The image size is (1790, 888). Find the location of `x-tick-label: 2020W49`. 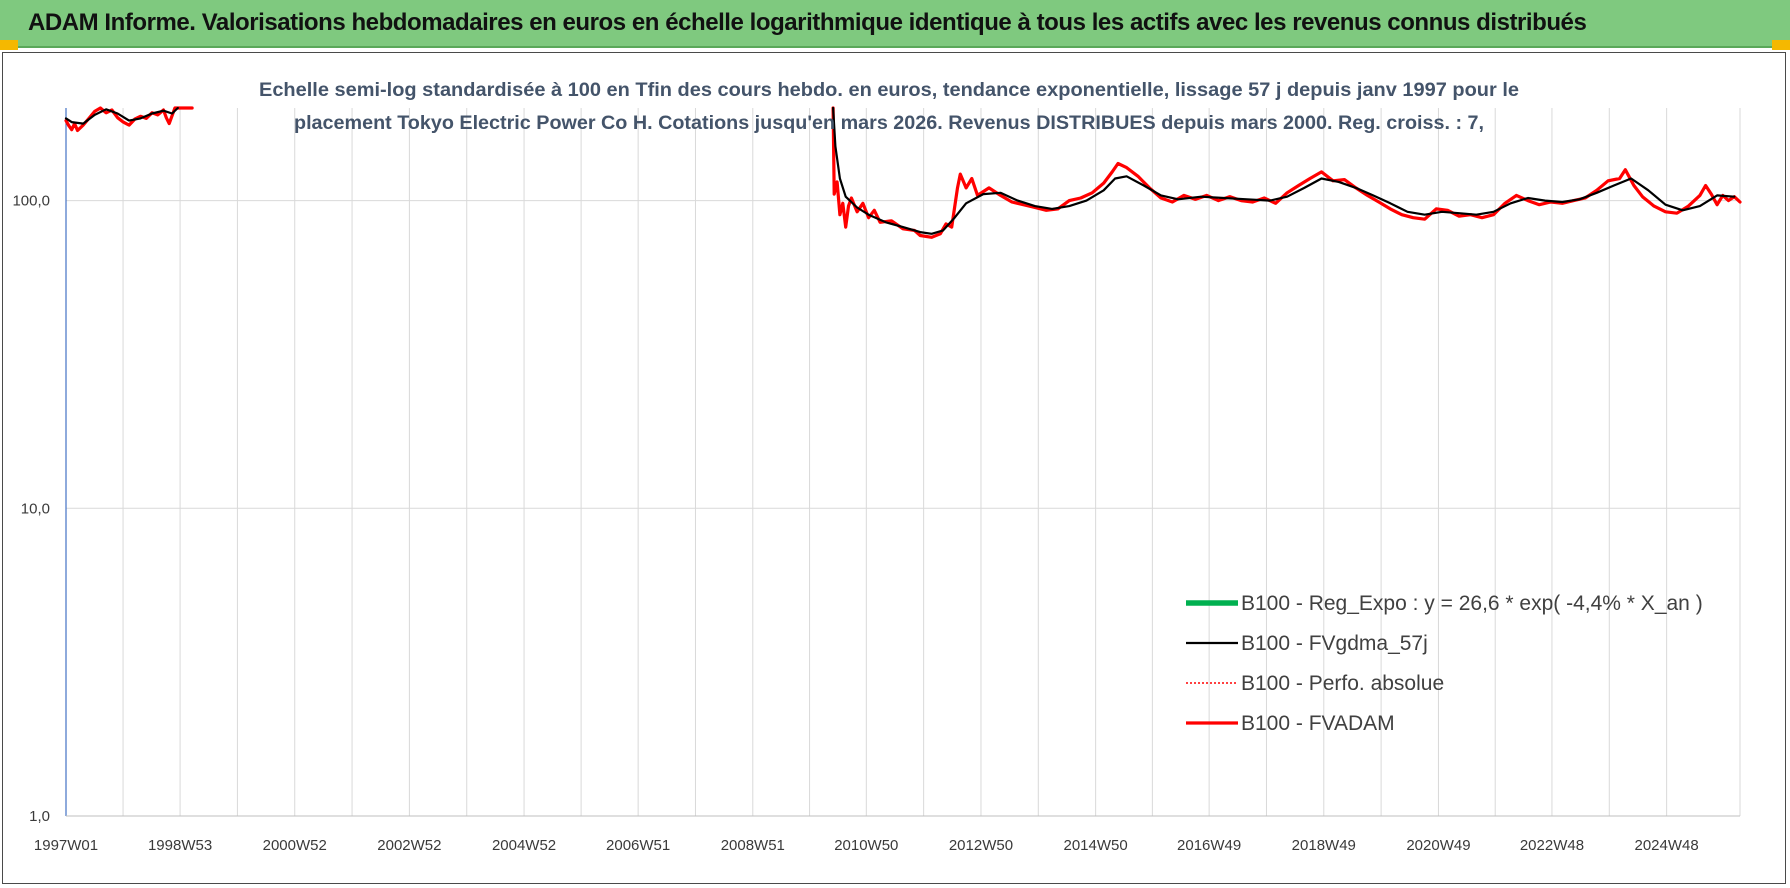

x-tick-label: 2020W49 is located at coordinates (1438, 845).